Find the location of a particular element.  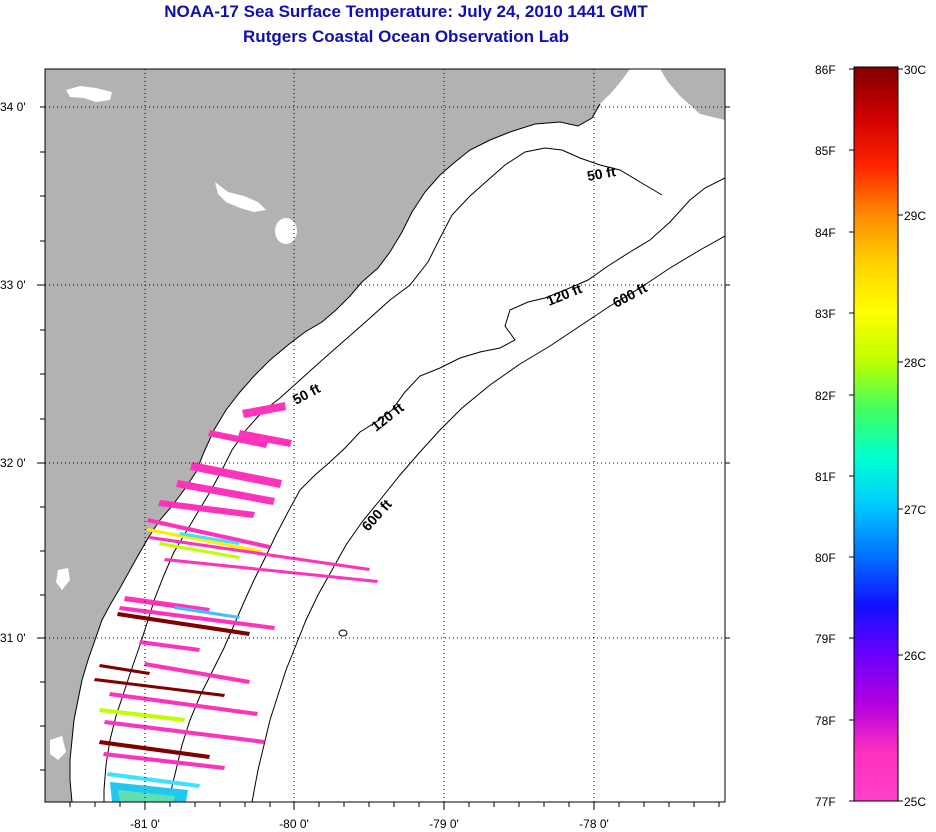

inland-lake is located at coordinates (286, 231).